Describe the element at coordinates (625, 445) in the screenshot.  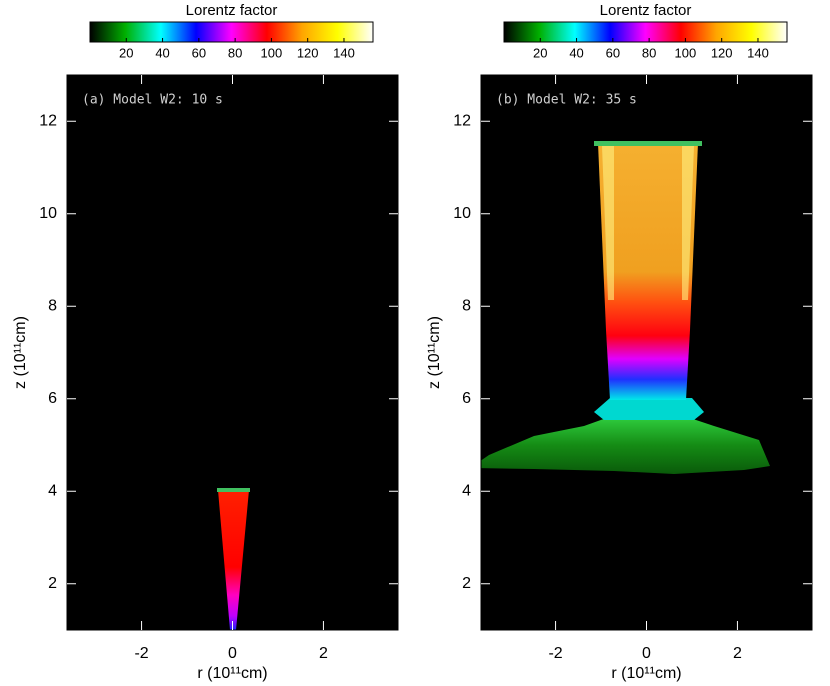
I see `cocoon` at that location.